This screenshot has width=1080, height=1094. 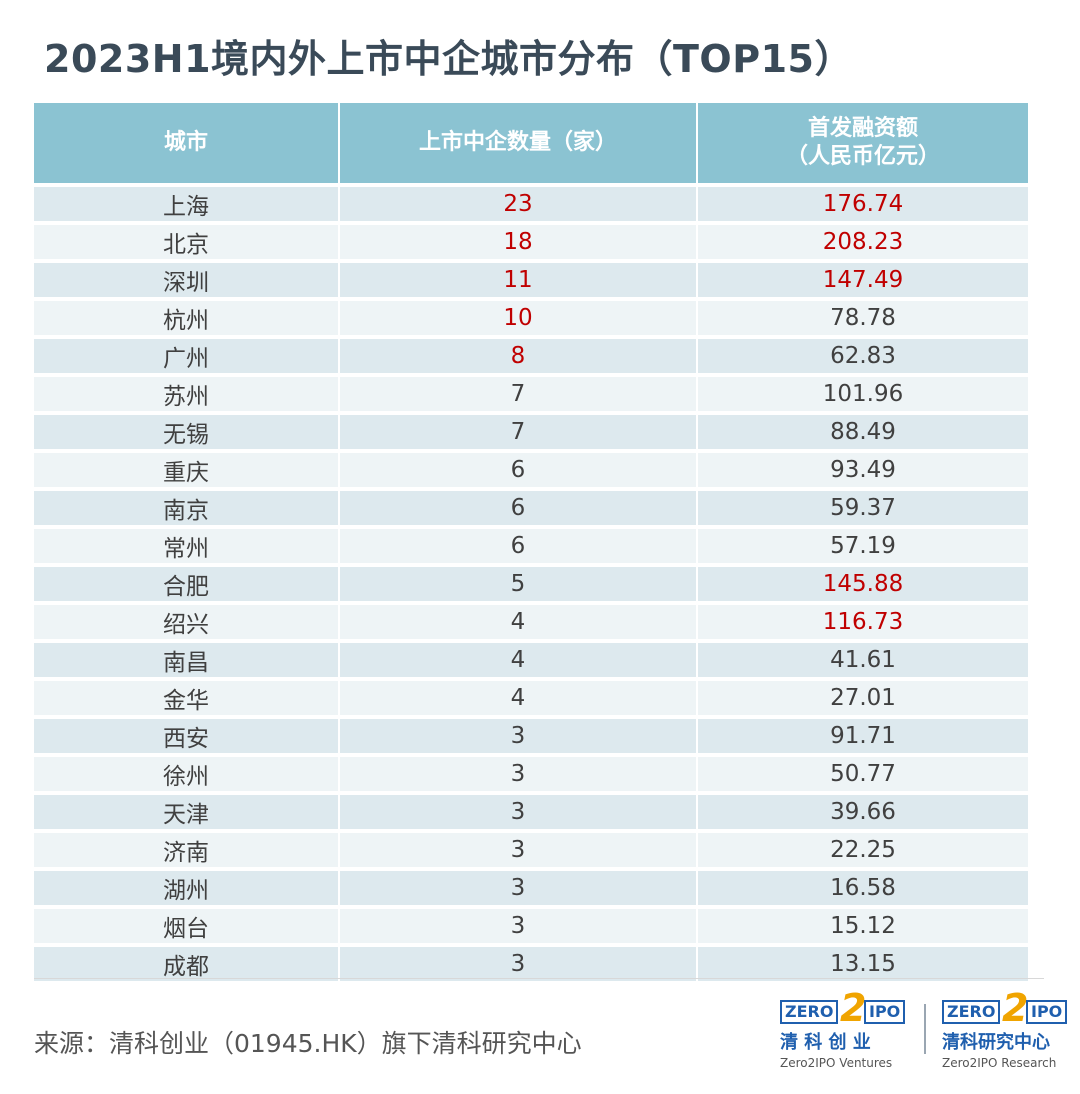 What do you see at coordinates (862, 773) in the screenshot?
I see `amount-cell: 50.77` at bounding box center [862, 773].